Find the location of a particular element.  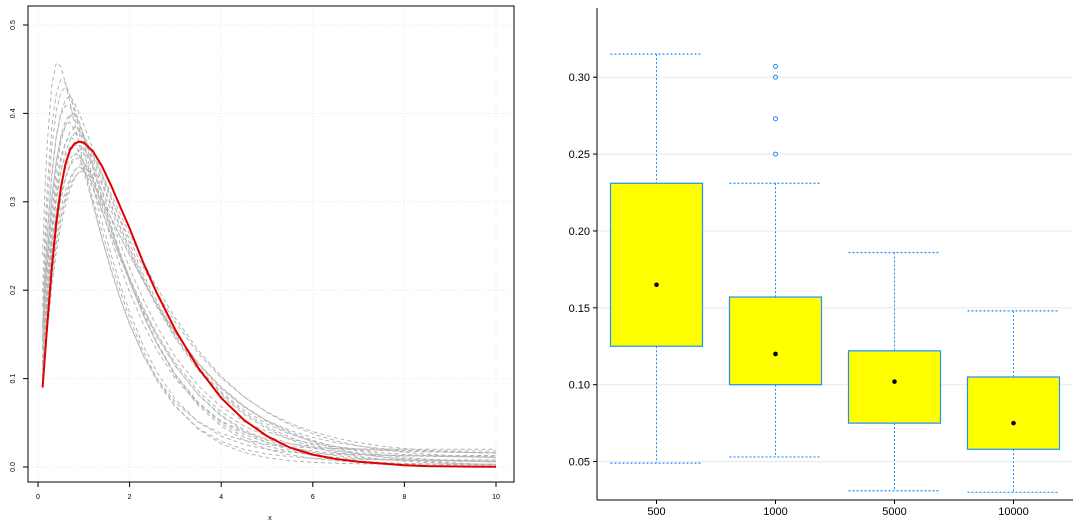

density-x-tick-label: 4 is located at coordinates (221, 497).